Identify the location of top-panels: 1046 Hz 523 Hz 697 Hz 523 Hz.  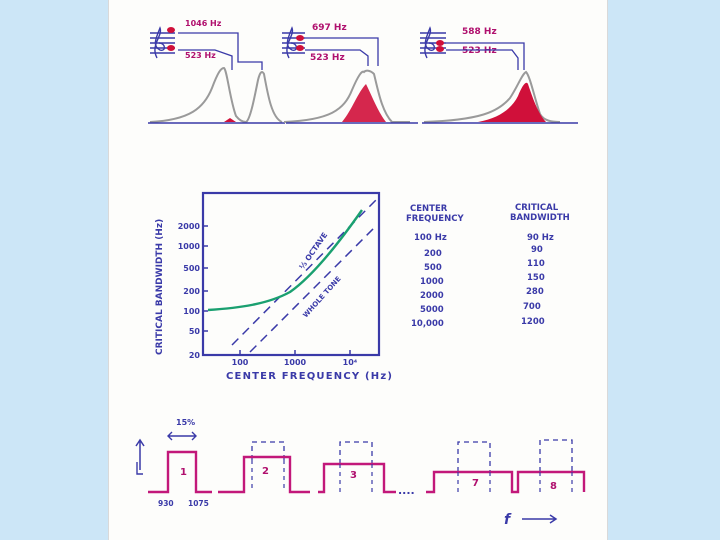
(363, 71).